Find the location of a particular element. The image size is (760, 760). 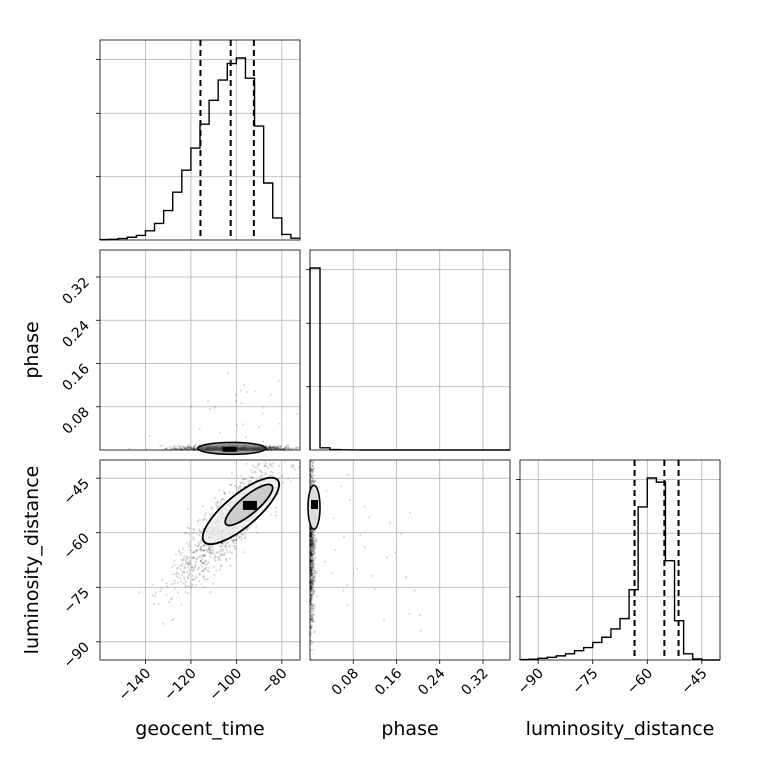

density-core is located at coordinates (314, 504).